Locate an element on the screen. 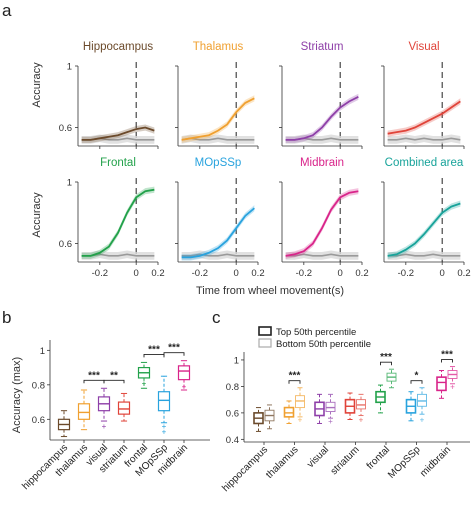  panel-b-ylabel: Accuracy (max) is located at coordinates (17, 395).